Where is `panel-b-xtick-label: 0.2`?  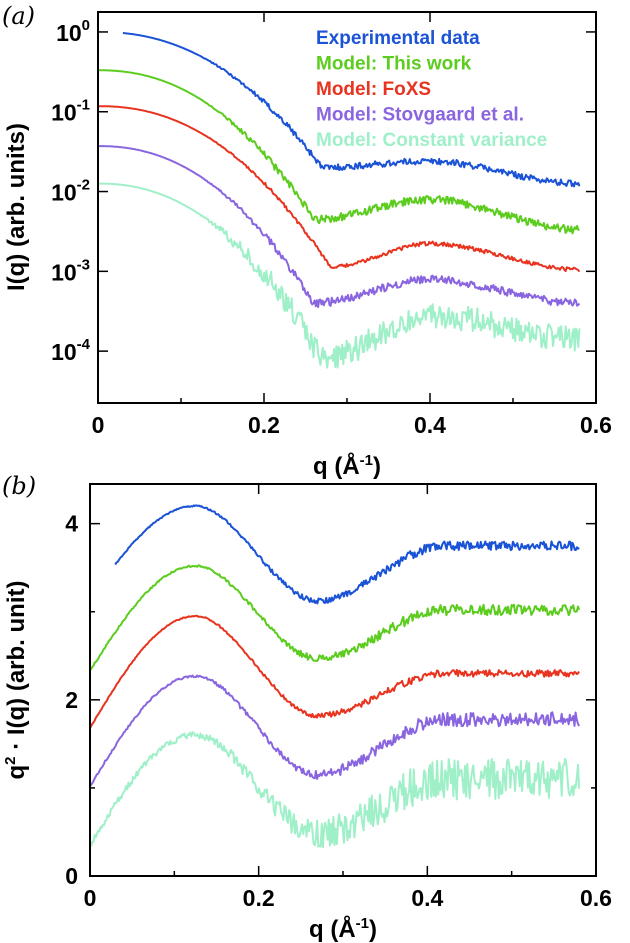 panel-b-xtick-label: 0.2 is located at coordinates (259, 898).